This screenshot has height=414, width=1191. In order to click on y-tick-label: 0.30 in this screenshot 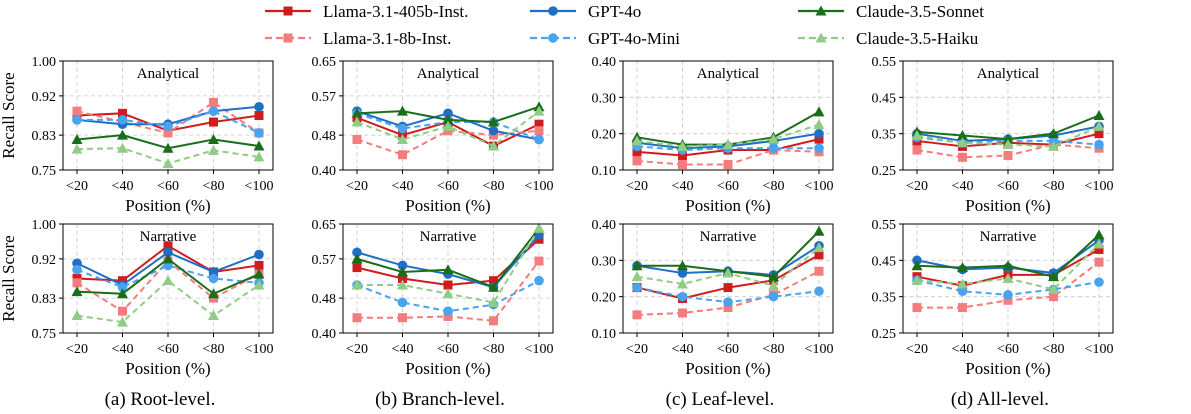, I will do `click(604, 98)`.